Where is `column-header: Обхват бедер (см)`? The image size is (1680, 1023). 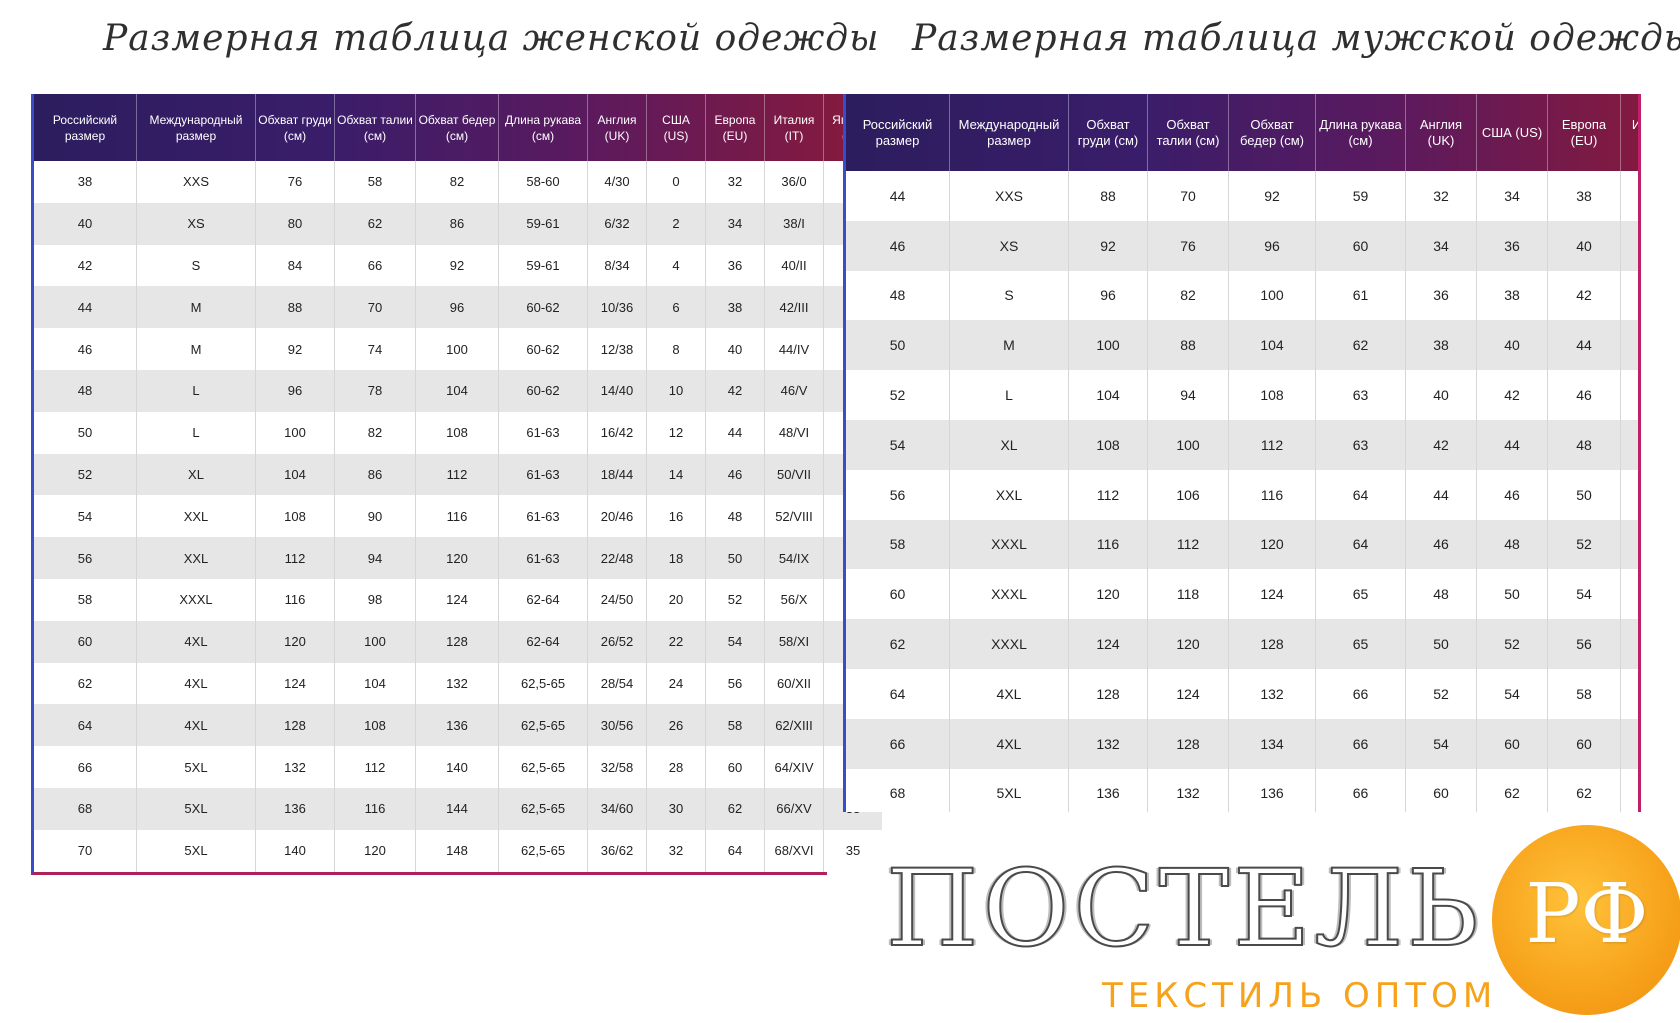
column-header: Обхват бедер (см) is located at coordinates (457, 127).